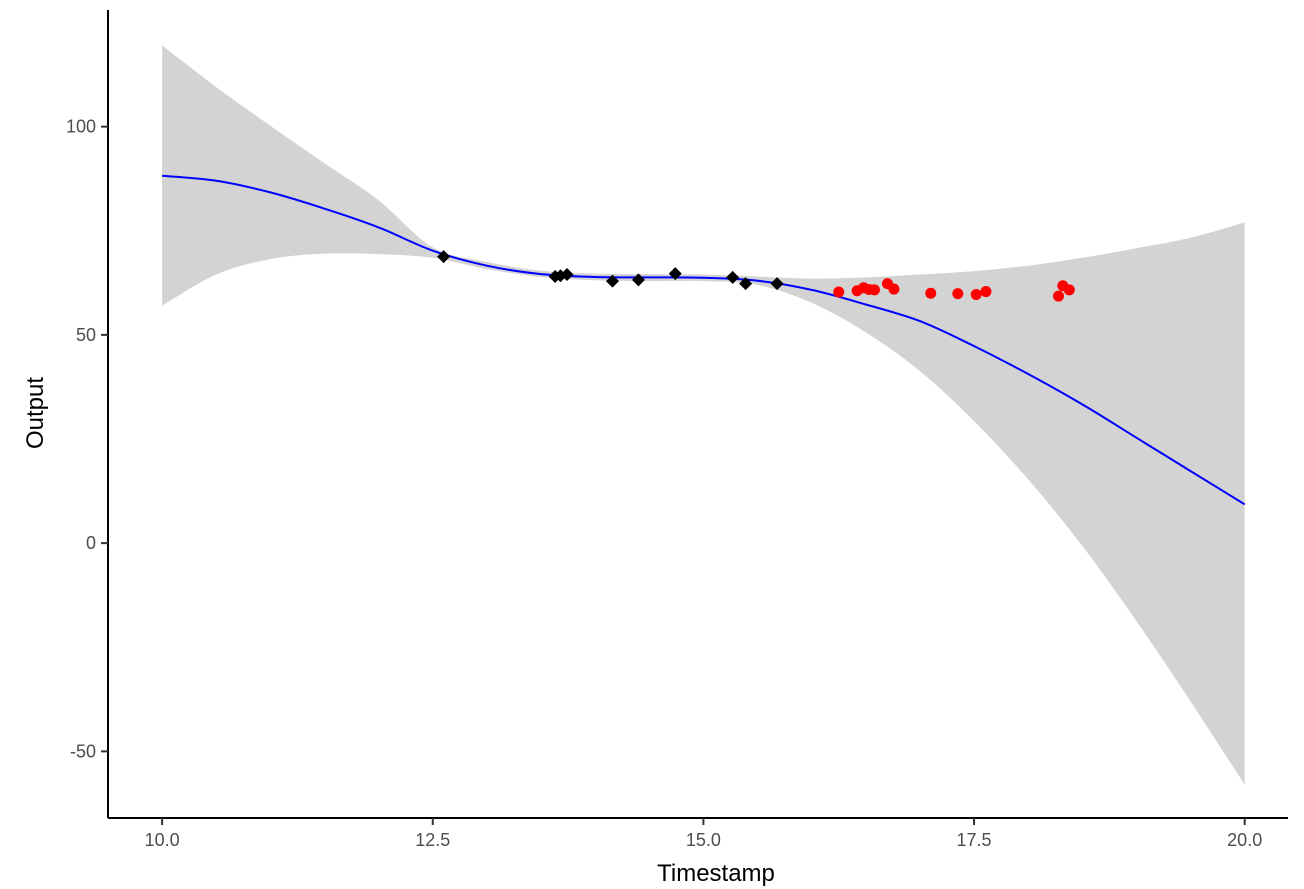 Image resolution: width=1304 pixels, height=889 pixels. What do you see at coordinates (716, 873) in the screenshot?
I see `x-axis-title: Timestamp` at bounding box center [716, 873].